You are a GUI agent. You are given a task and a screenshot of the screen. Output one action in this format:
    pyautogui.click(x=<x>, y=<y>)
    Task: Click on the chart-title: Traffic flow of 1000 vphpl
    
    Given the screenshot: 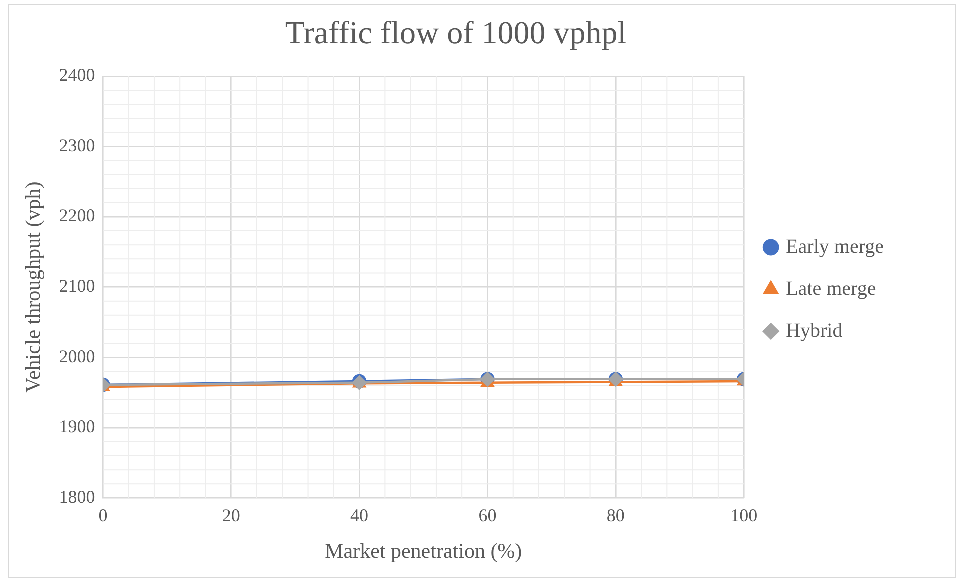 What is the action you would take?
    pyautogui.click(x=456, y=32)
    